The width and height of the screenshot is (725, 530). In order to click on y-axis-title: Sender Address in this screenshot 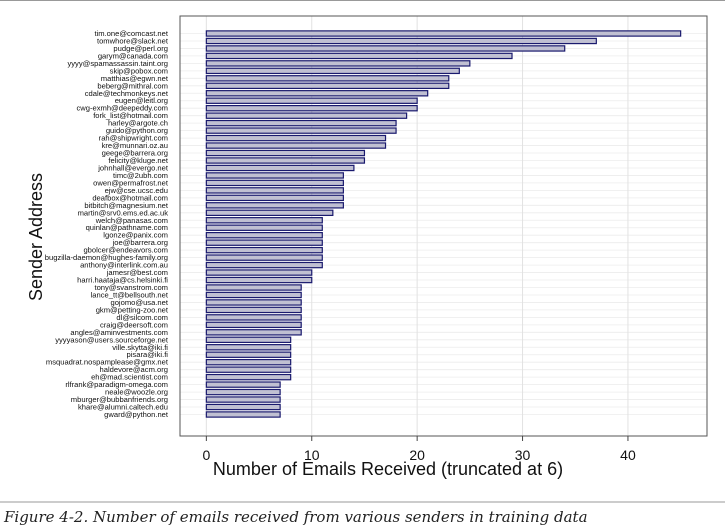, I will do `click(36, 237)`.